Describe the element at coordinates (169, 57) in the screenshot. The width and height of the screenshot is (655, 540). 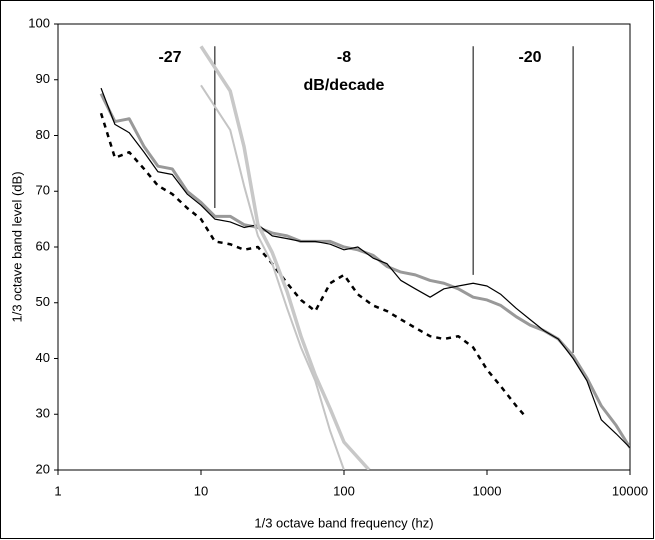
I see `annotation: -27` at that location.